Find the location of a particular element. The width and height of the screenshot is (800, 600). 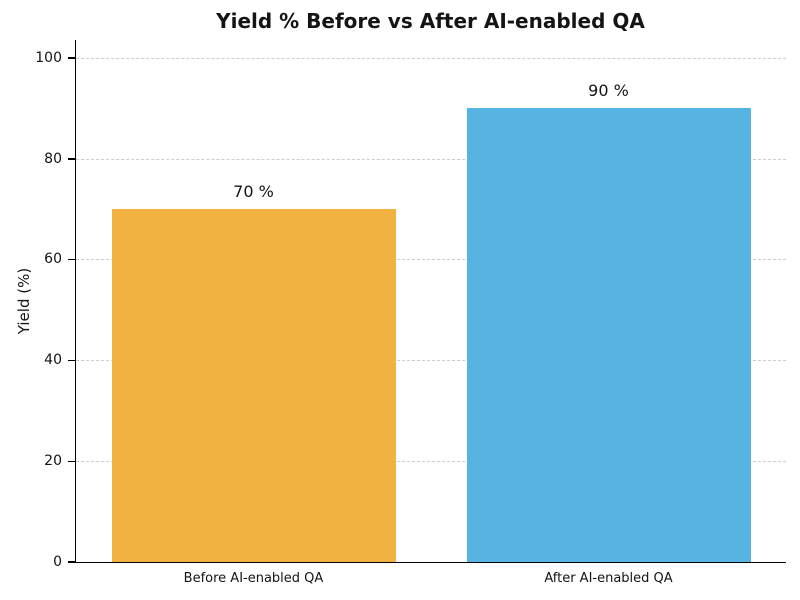

y-tick-label: 60 is located at coordinates (53, 259).